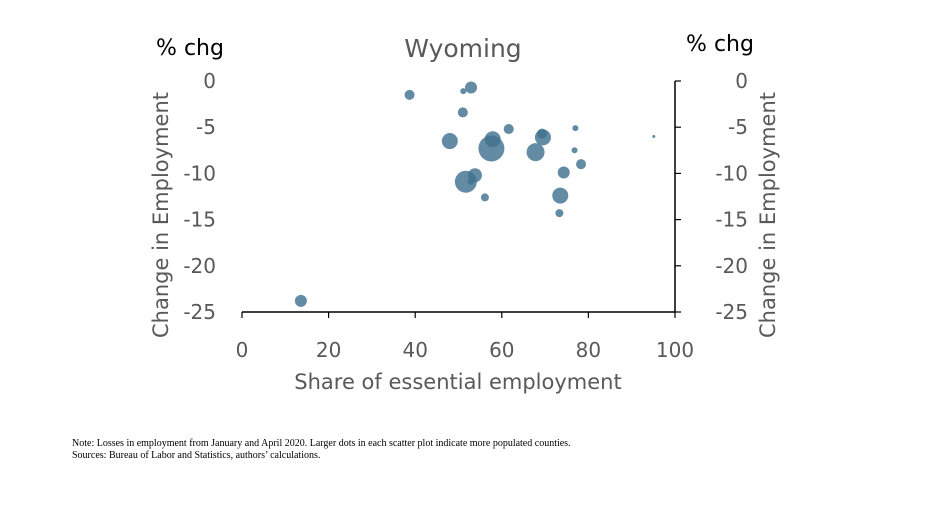 Image resolution: width=925 pixels, height=520 pixels. Describe the element at coordinates (768, 215) in the screenshot. I see `y-axis-label-right: Change in Employment` at that location.